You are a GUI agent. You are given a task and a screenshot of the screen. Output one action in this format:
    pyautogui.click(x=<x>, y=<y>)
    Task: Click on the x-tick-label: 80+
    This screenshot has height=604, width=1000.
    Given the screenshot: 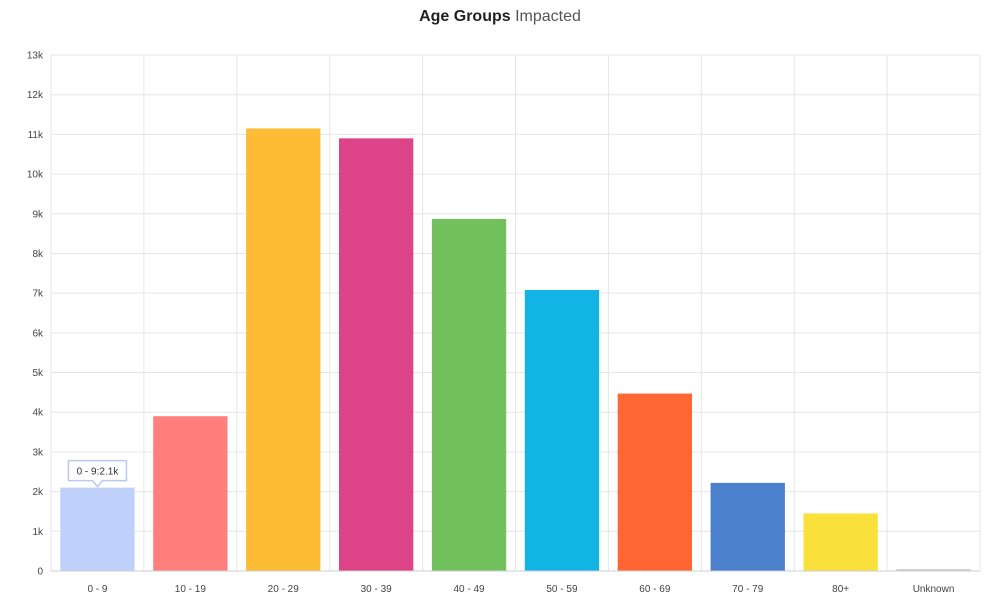 What is the action you would take?
    pyautogui.click(x=840, y=589)
    